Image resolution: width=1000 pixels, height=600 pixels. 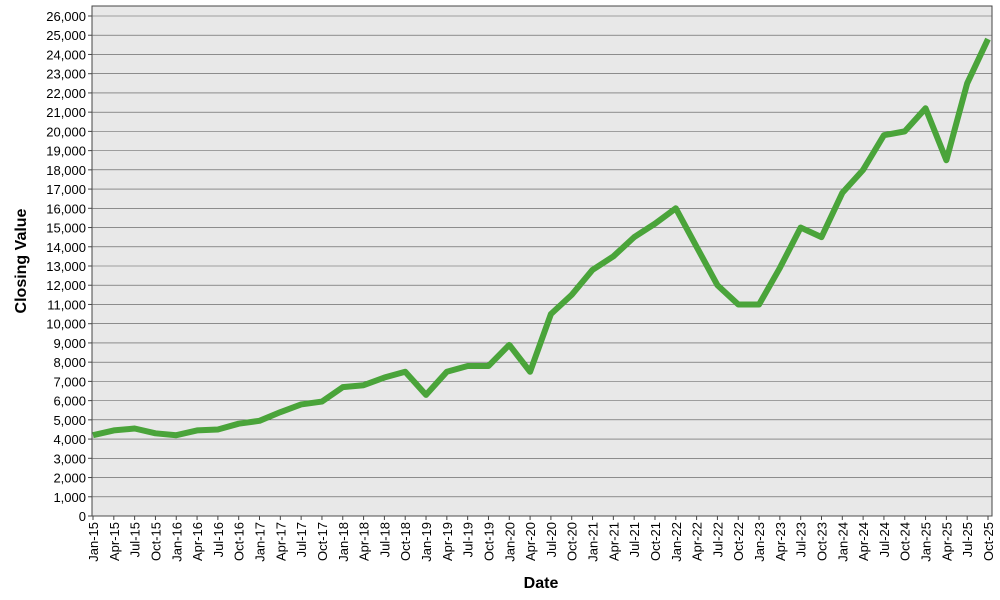 I want to click on x-tick-label: Jan-21, so click(x=593, y=542).